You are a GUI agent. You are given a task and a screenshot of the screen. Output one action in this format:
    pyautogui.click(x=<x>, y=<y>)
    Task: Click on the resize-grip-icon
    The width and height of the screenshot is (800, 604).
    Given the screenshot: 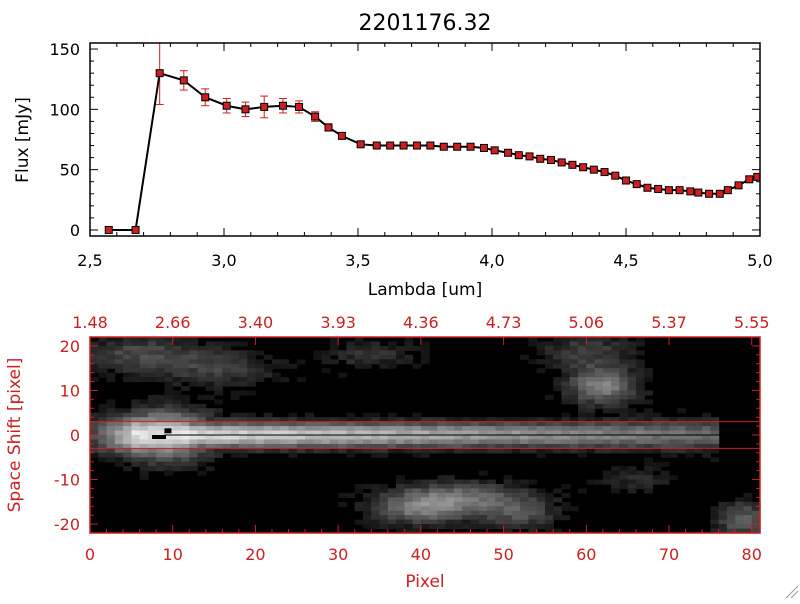 What is the action you would take?
    pyautogui.click(x=792, y=592)
    